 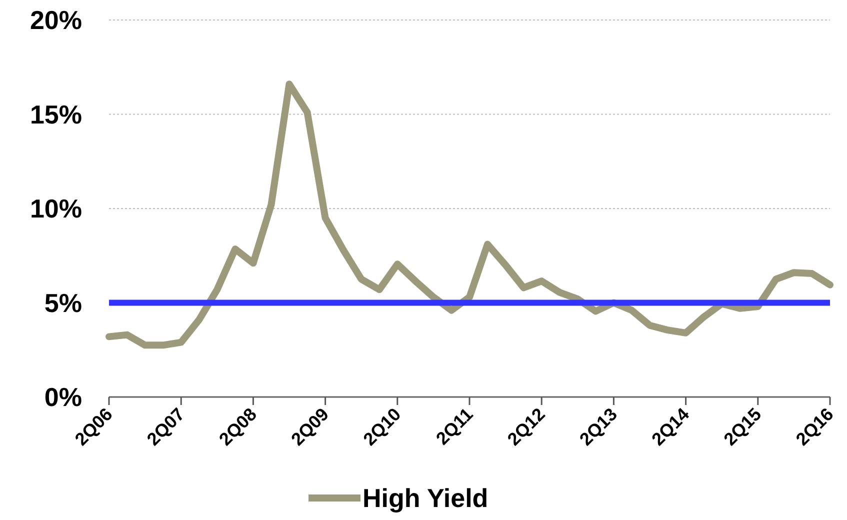 What do you see at coordinates (56, 209) in the screenshot?
I see `y-tick-label: 10%` at bounding box center [56, 209].